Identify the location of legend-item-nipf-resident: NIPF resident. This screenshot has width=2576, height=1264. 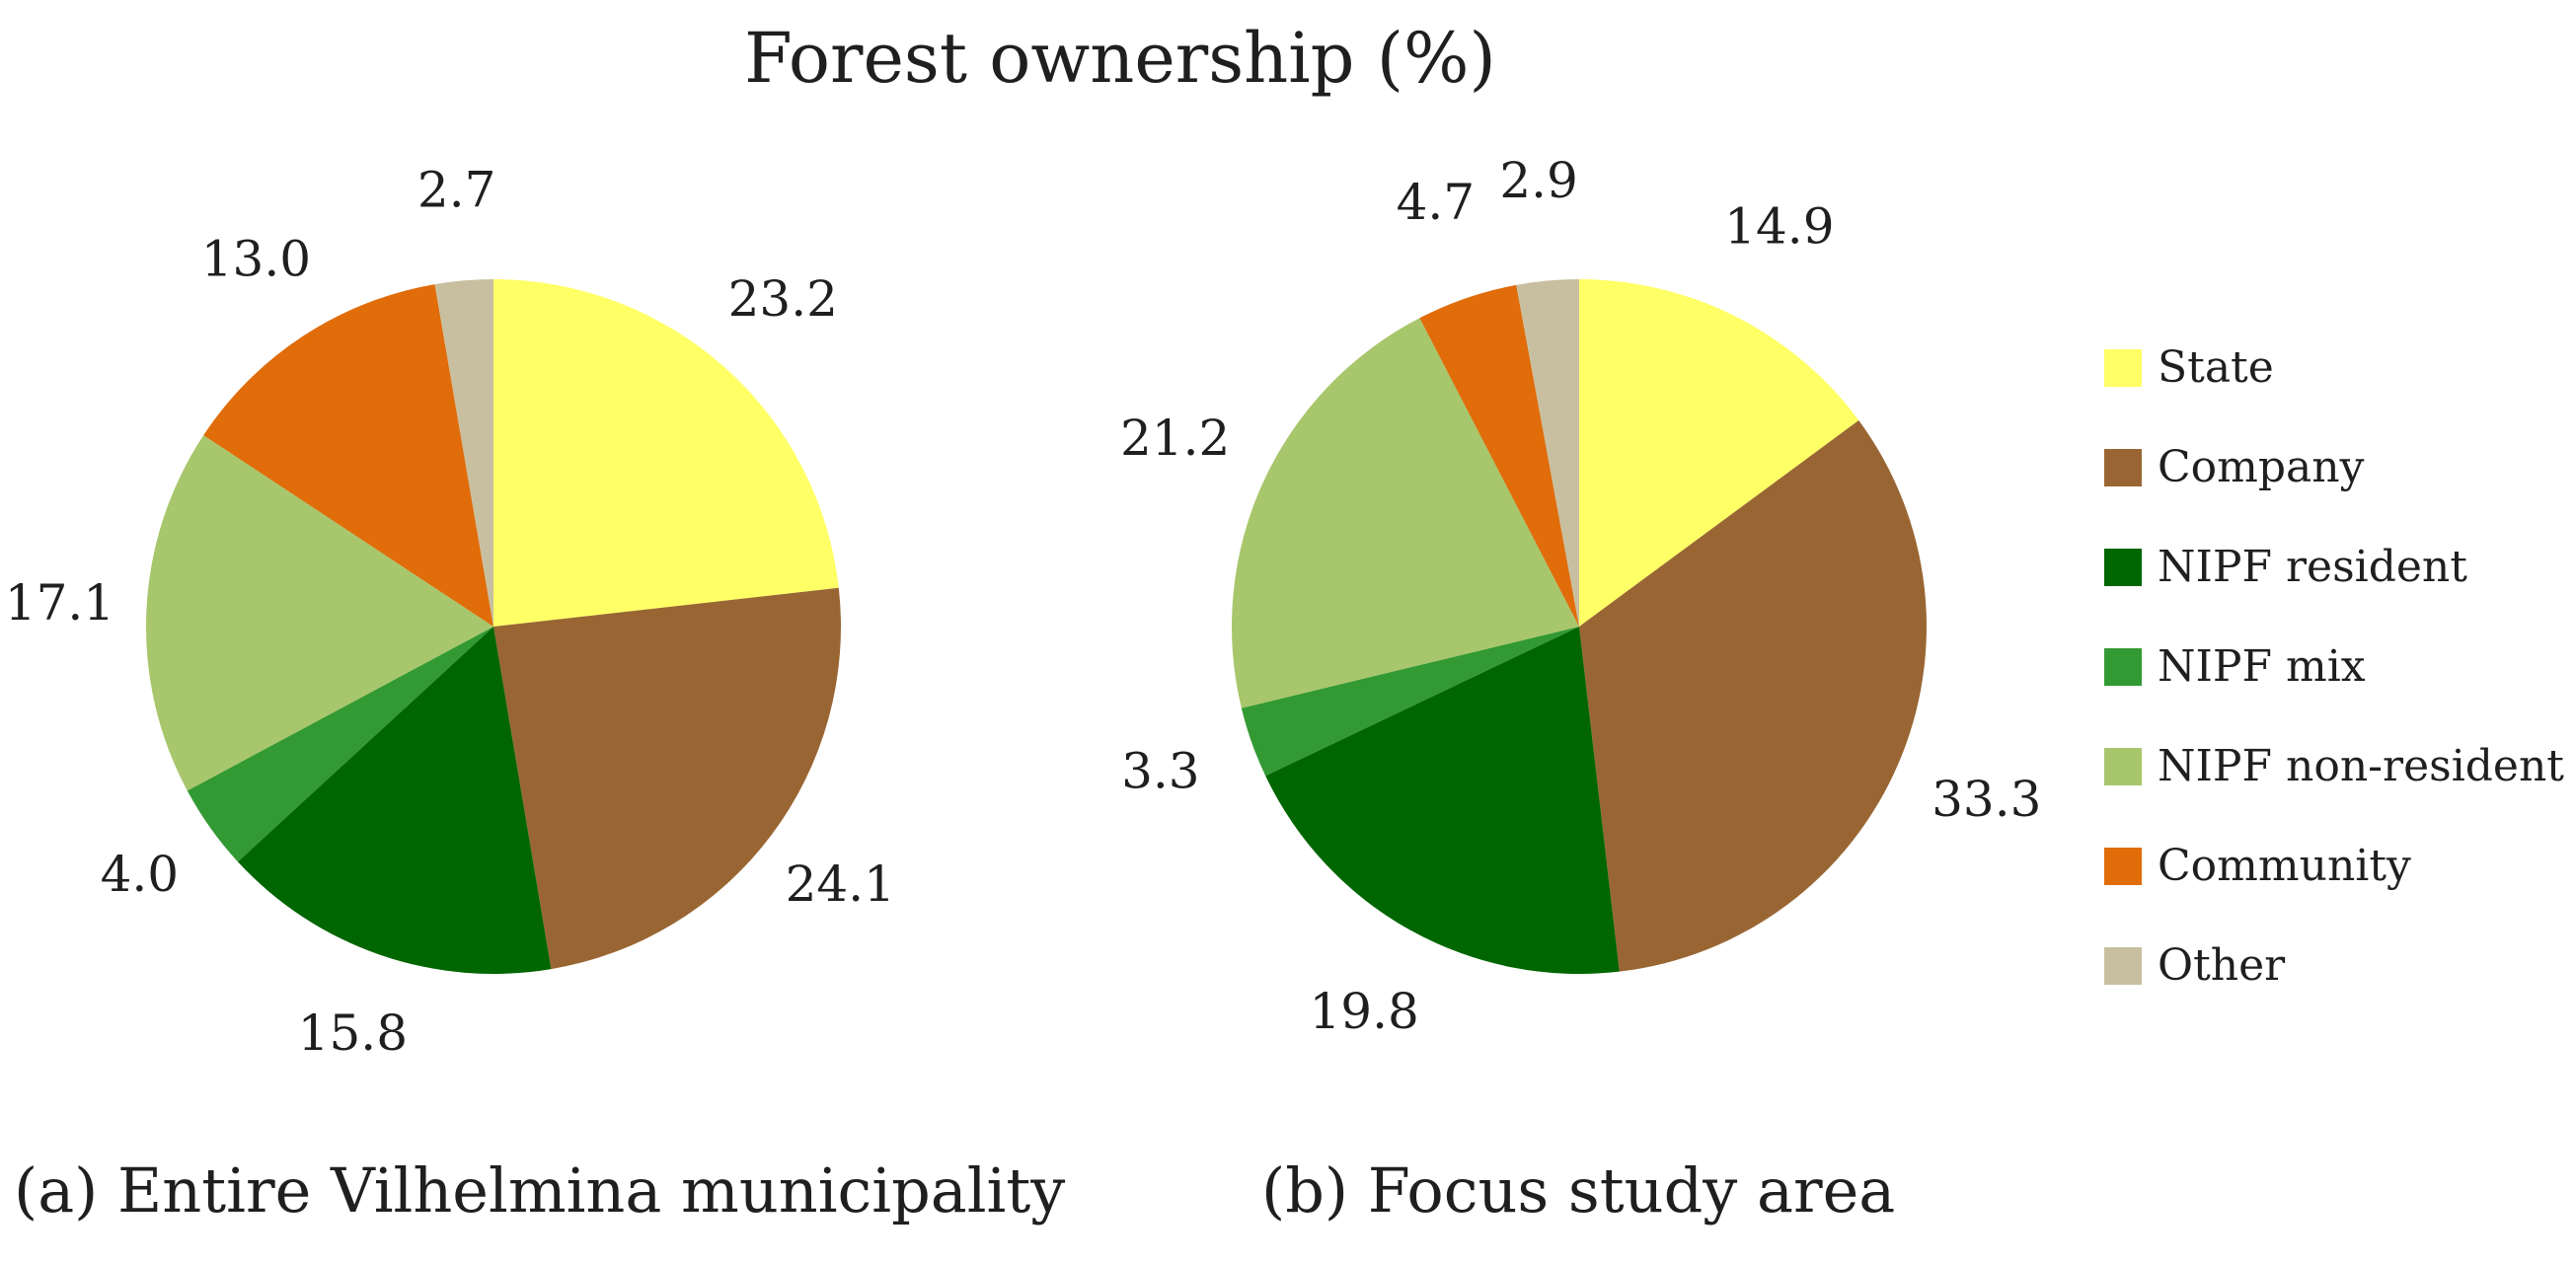
(2334, 567).